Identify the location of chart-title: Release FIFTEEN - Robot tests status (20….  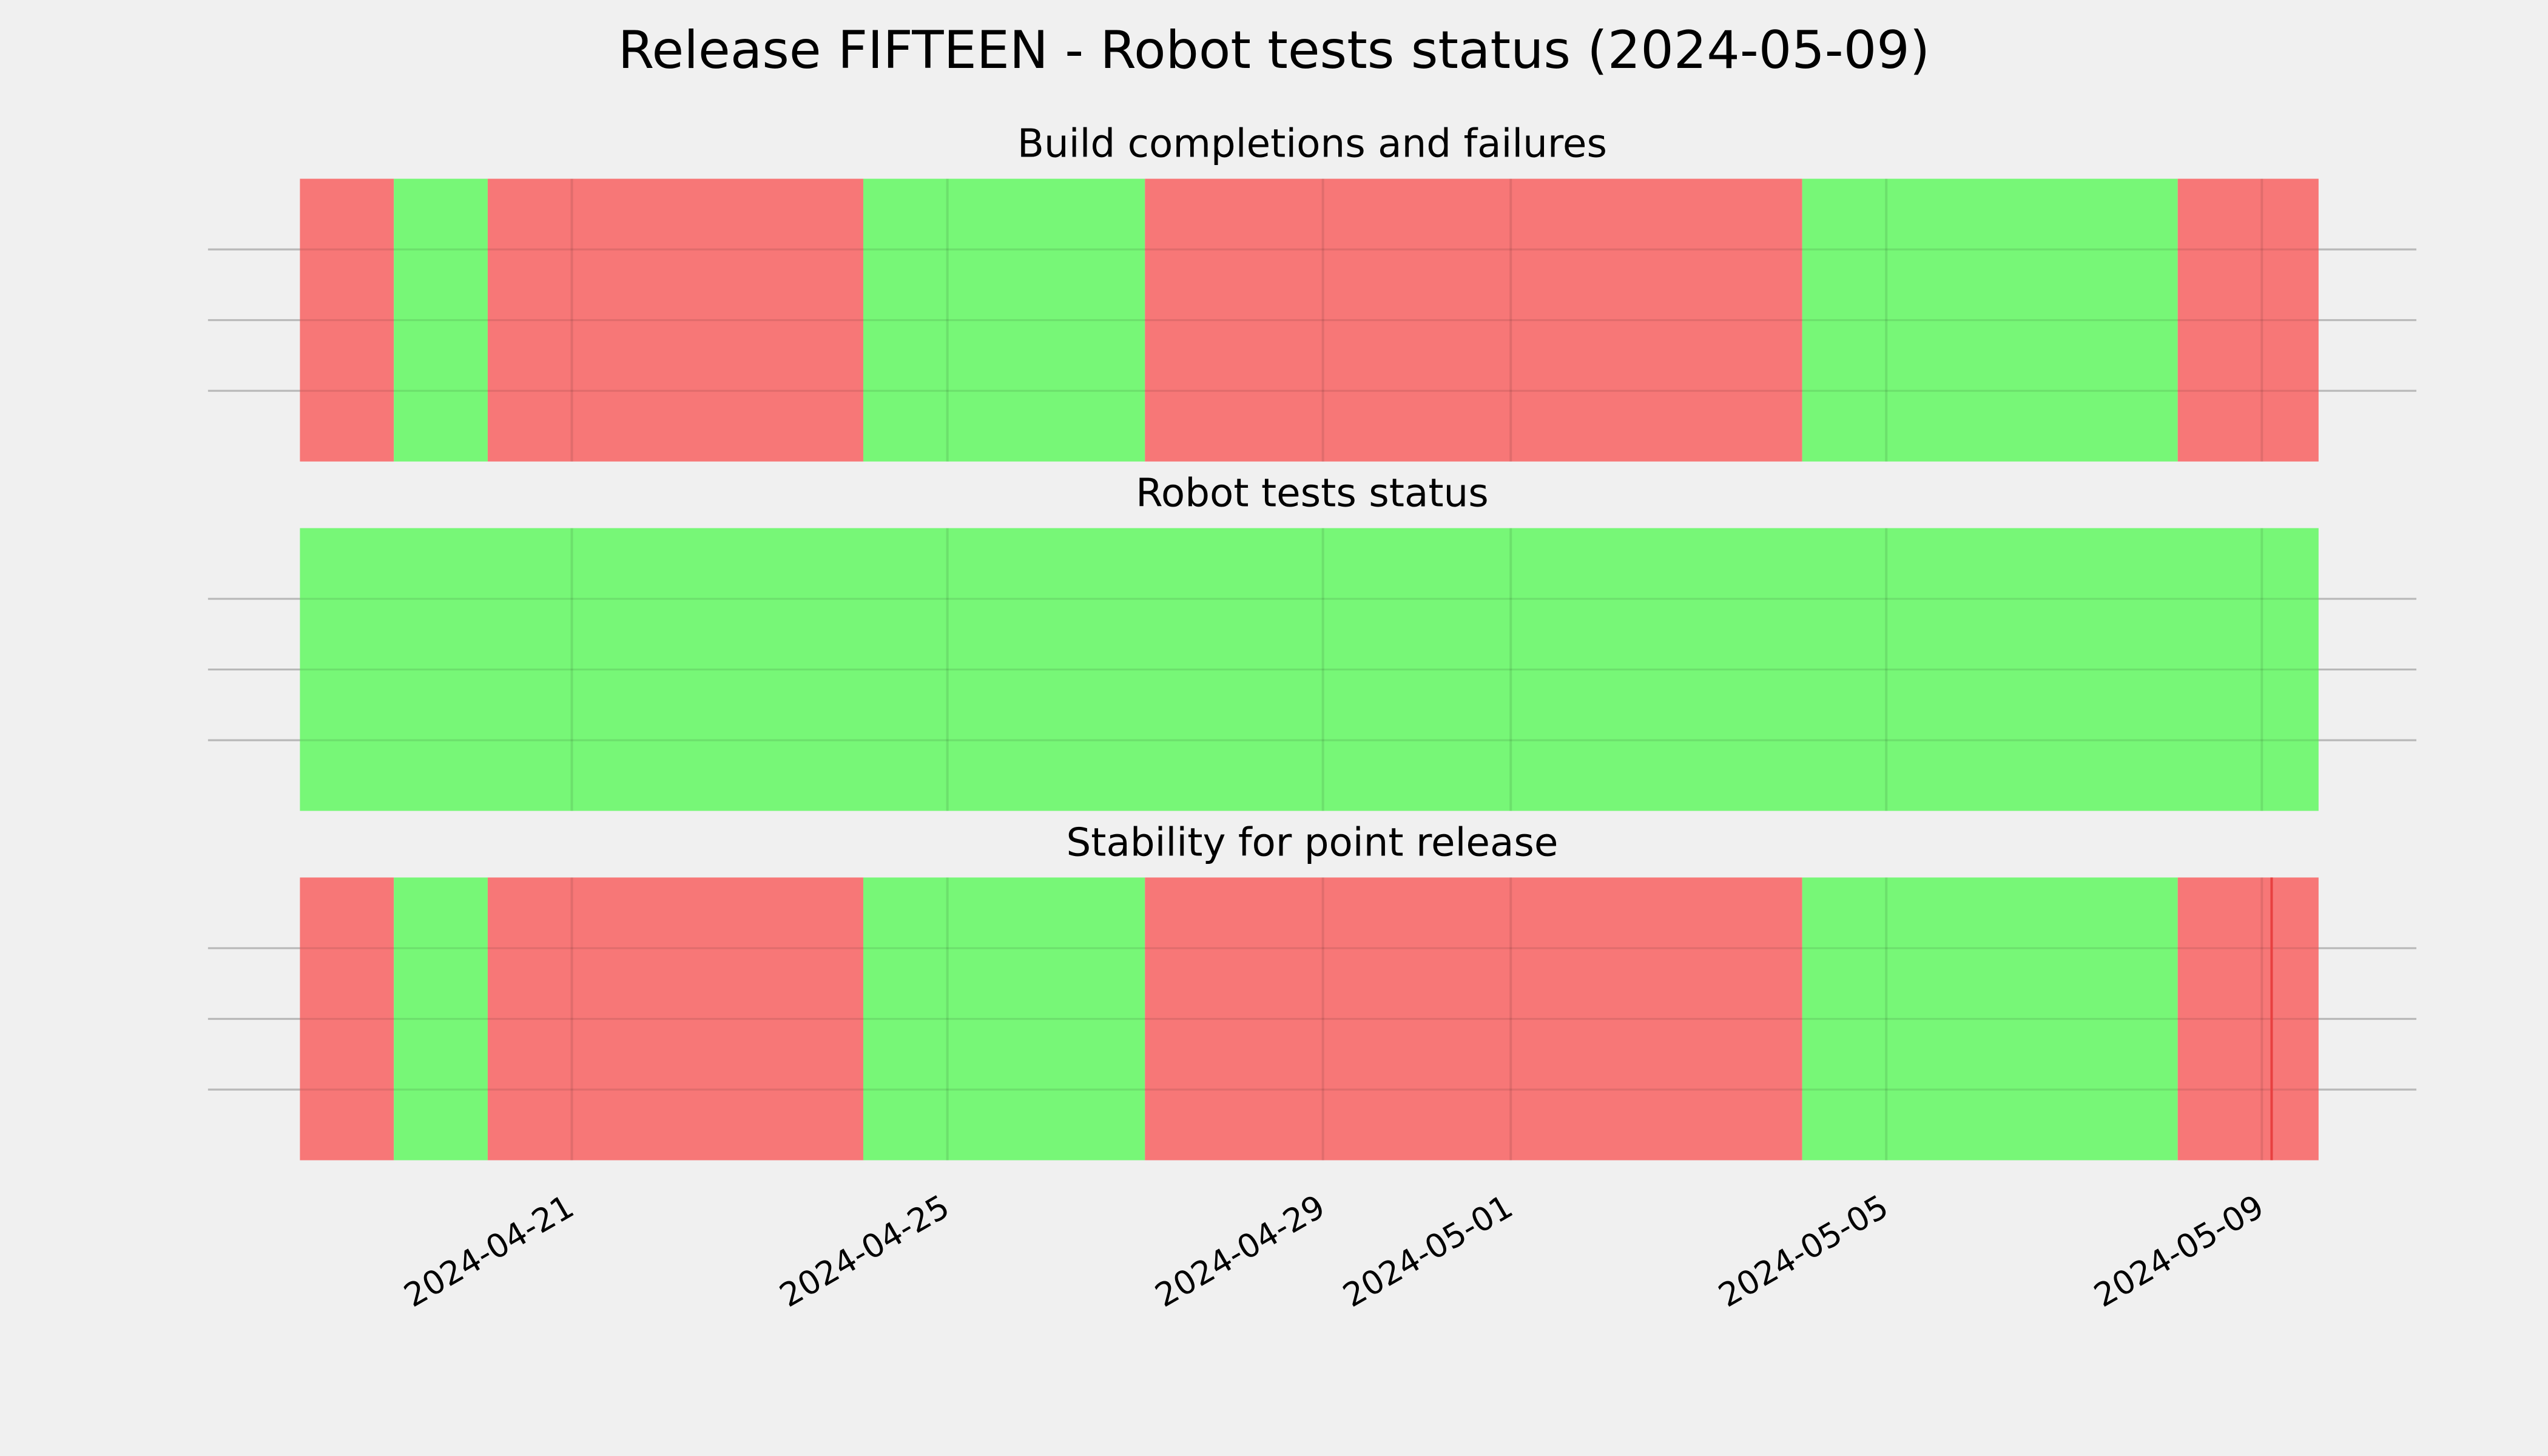
(1274, 50).